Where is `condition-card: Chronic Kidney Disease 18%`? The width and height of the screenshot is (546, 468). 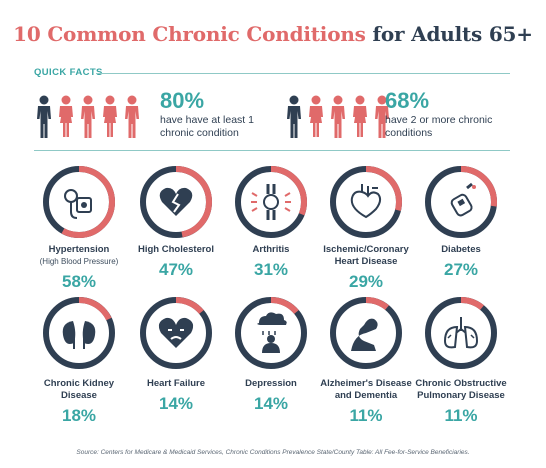 condition-card: Chronic Kidney Disease 18% is located at coordinates (79, 359).